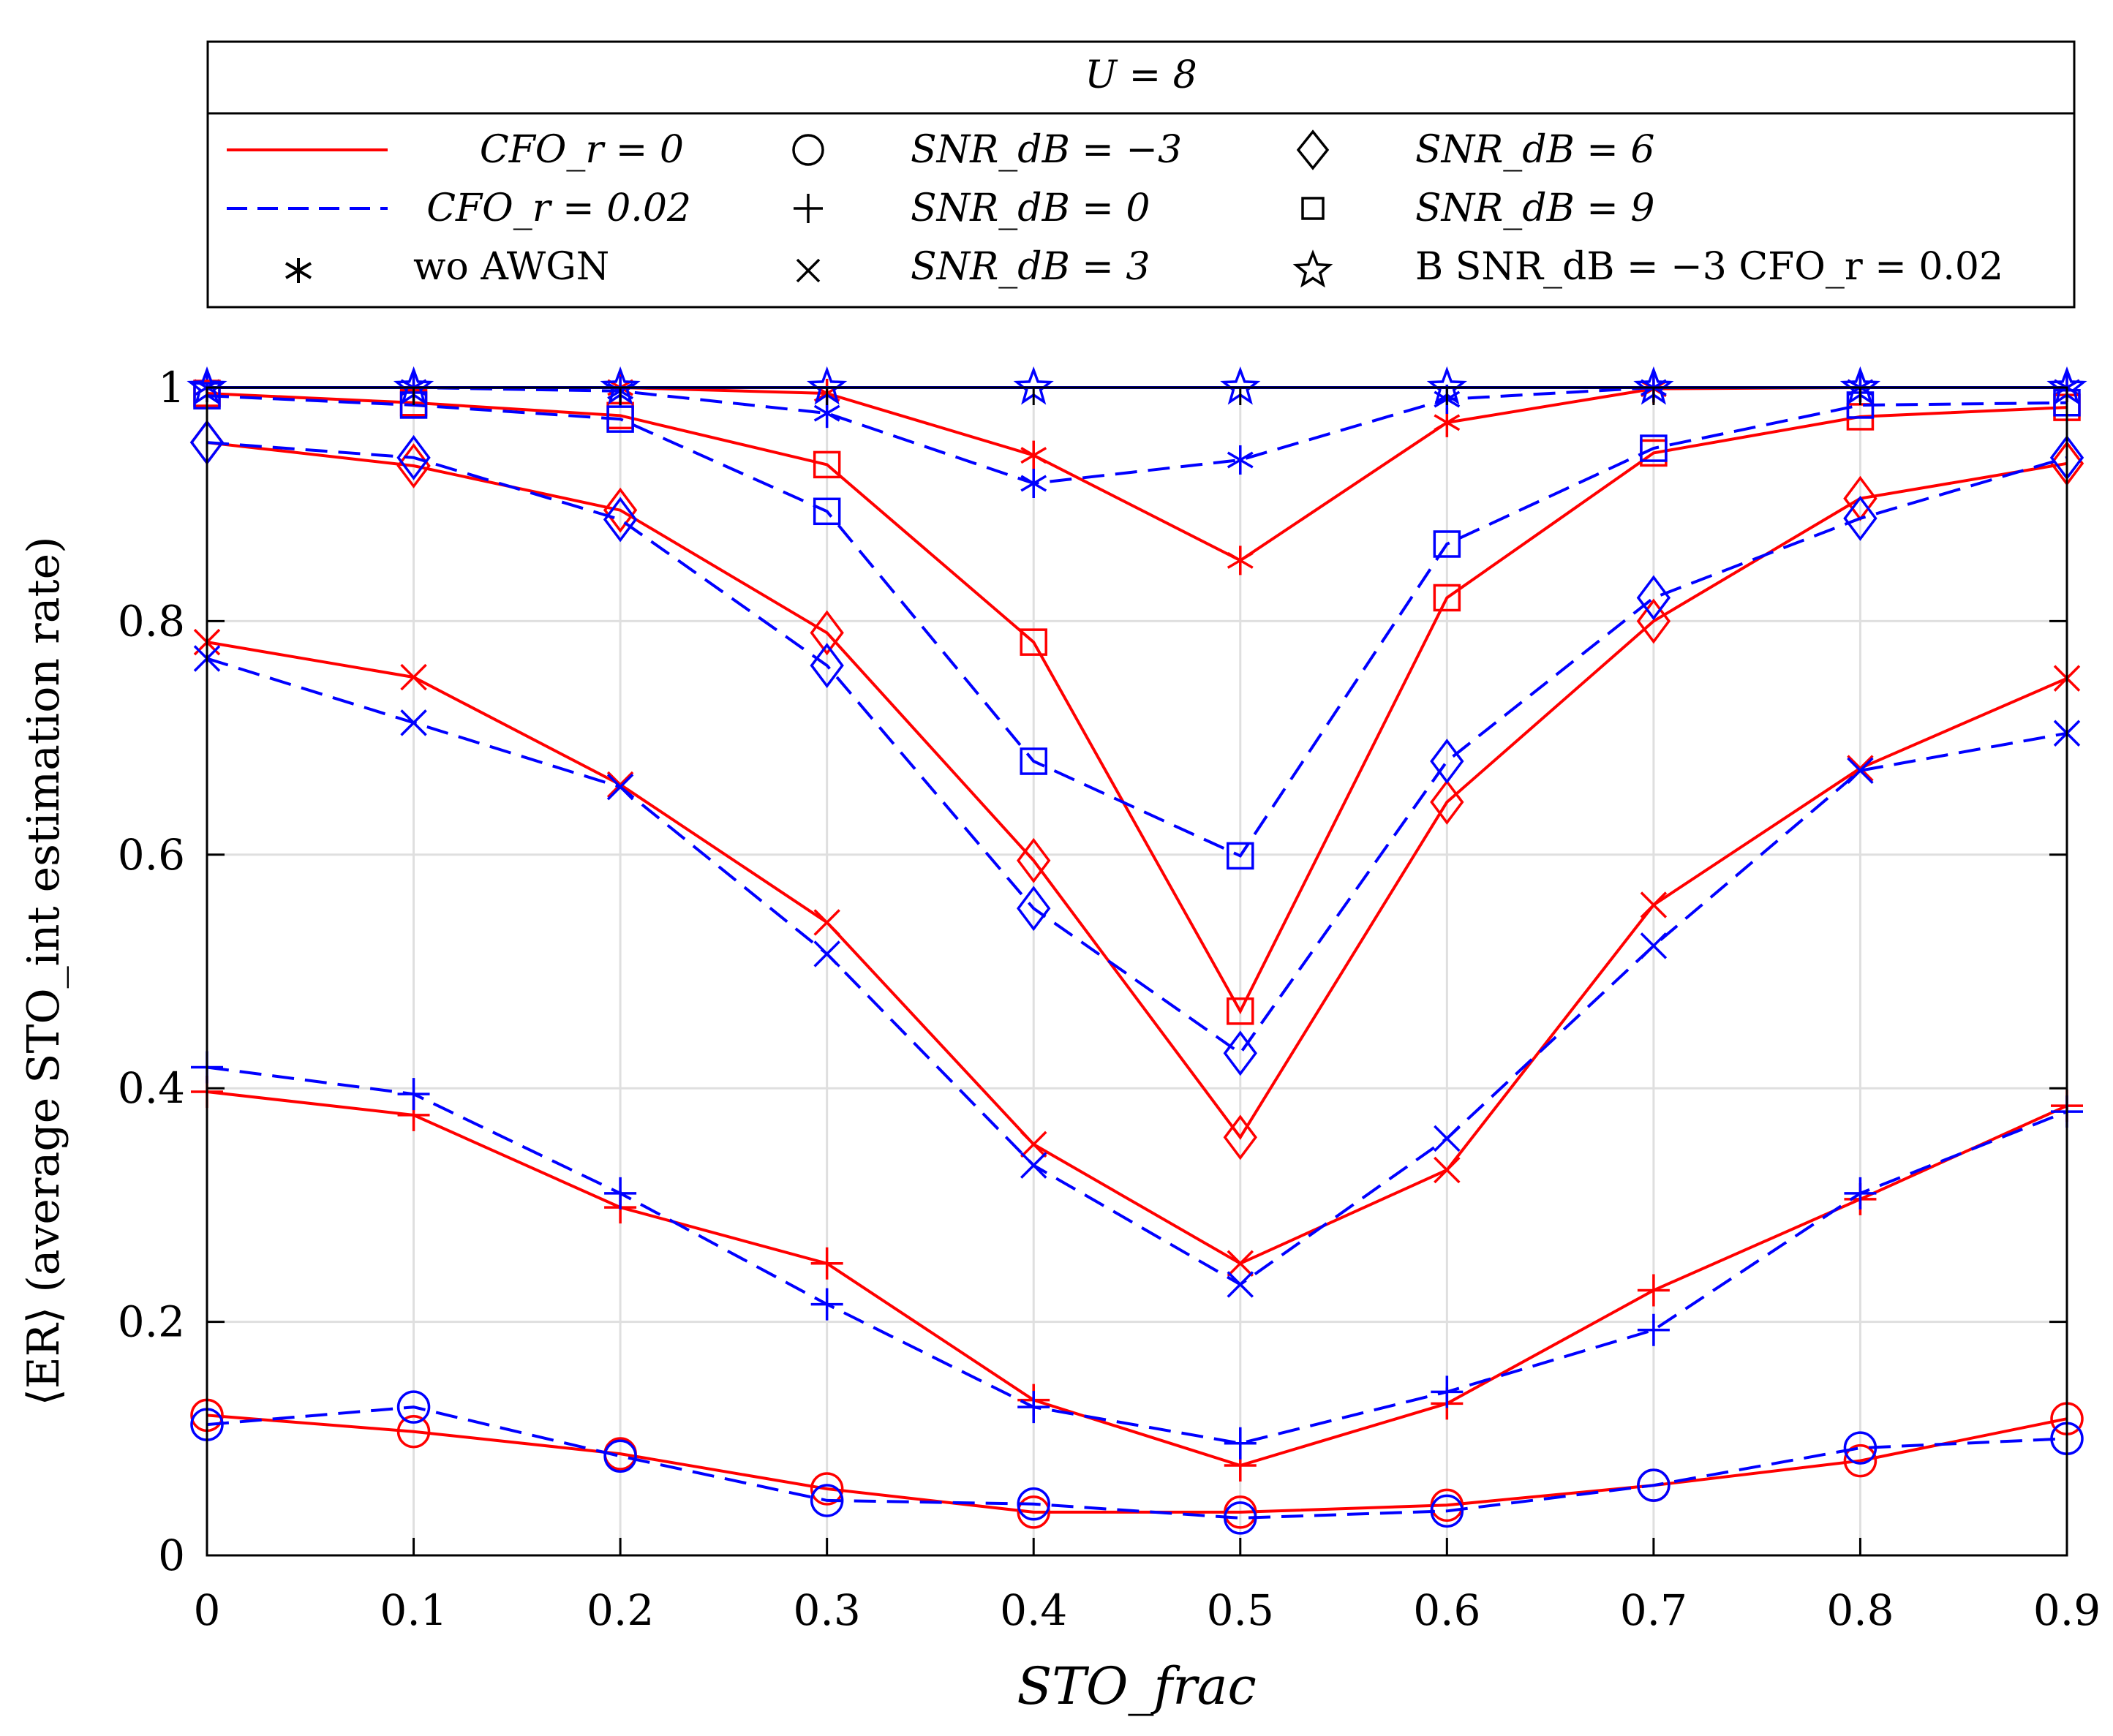 The height and width of the screenshot is (1736, 2113). What do you see at coordinates (171, 1555) in the screenshot?
I see `y-tick-label: 0` at bounding box center [171, 1555].